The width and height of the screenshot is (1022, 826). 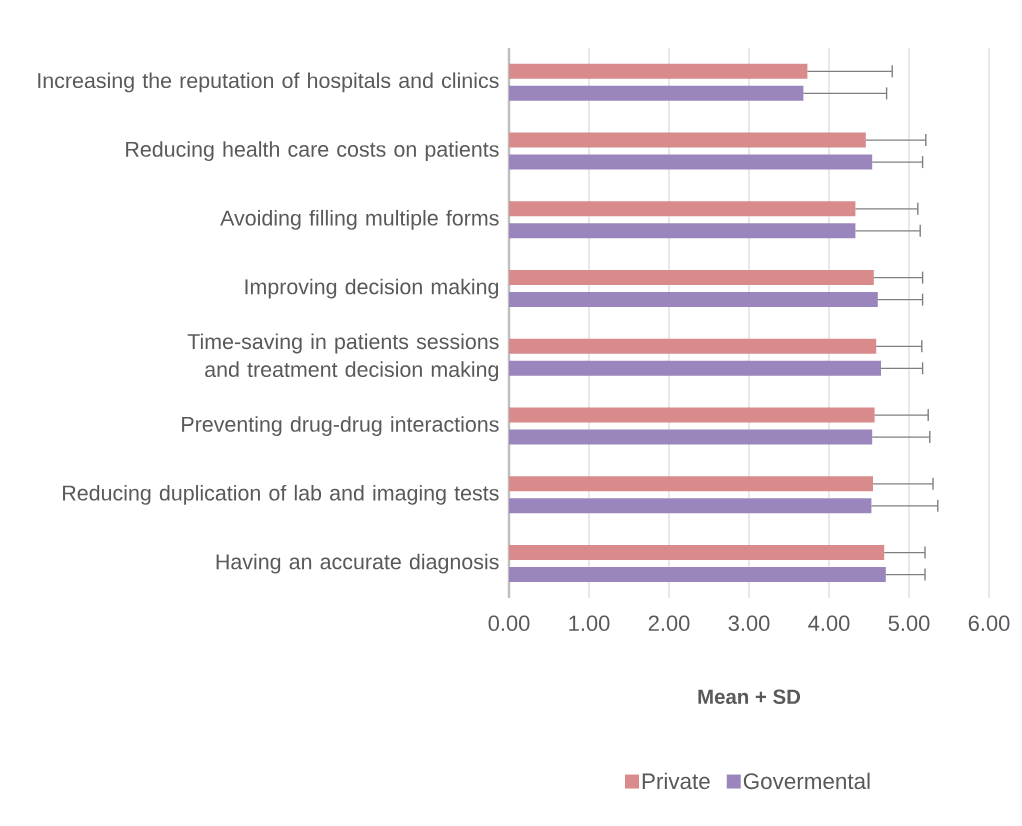 What do you see at coordinates (676, 781) in the screenshot?
I see `legend-label: Private` at bounding box center [676, 781].